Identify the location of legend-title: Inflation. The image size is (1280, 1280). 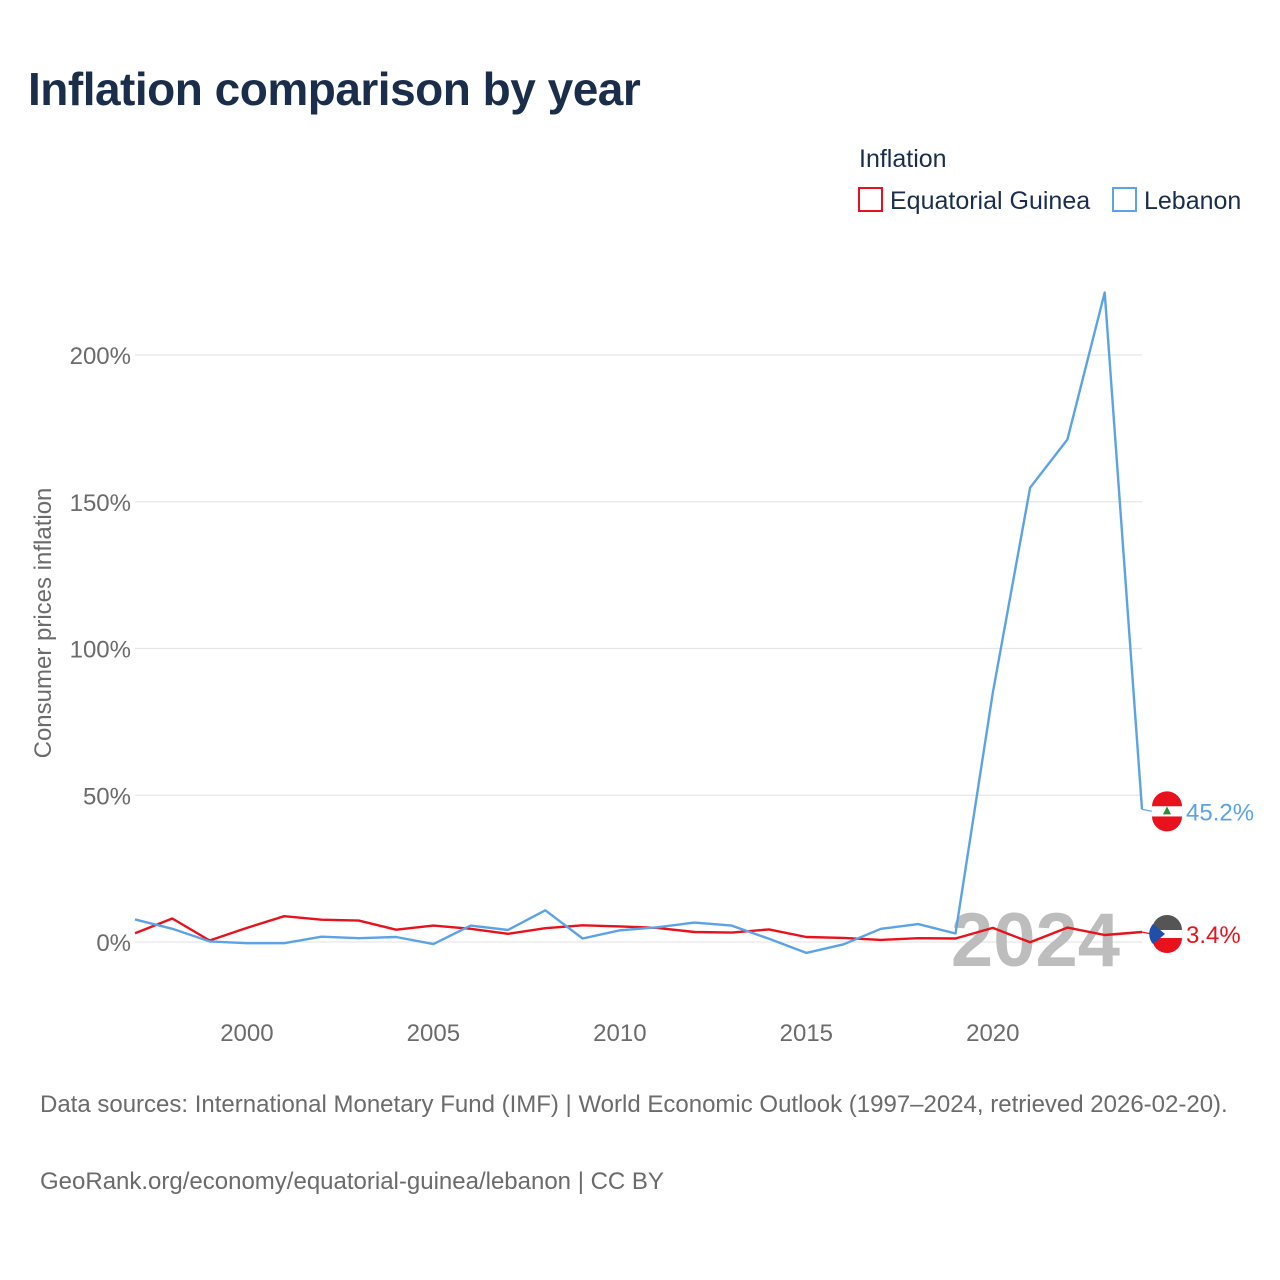
(903, 159).